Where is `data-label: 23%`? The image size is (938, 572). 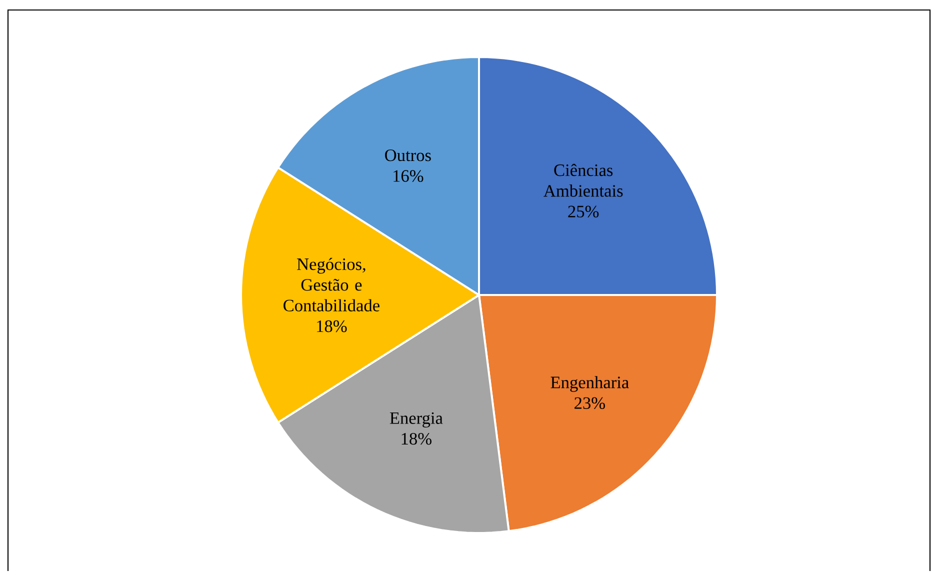
data-label: 23% is located at coordinates (589, 404).